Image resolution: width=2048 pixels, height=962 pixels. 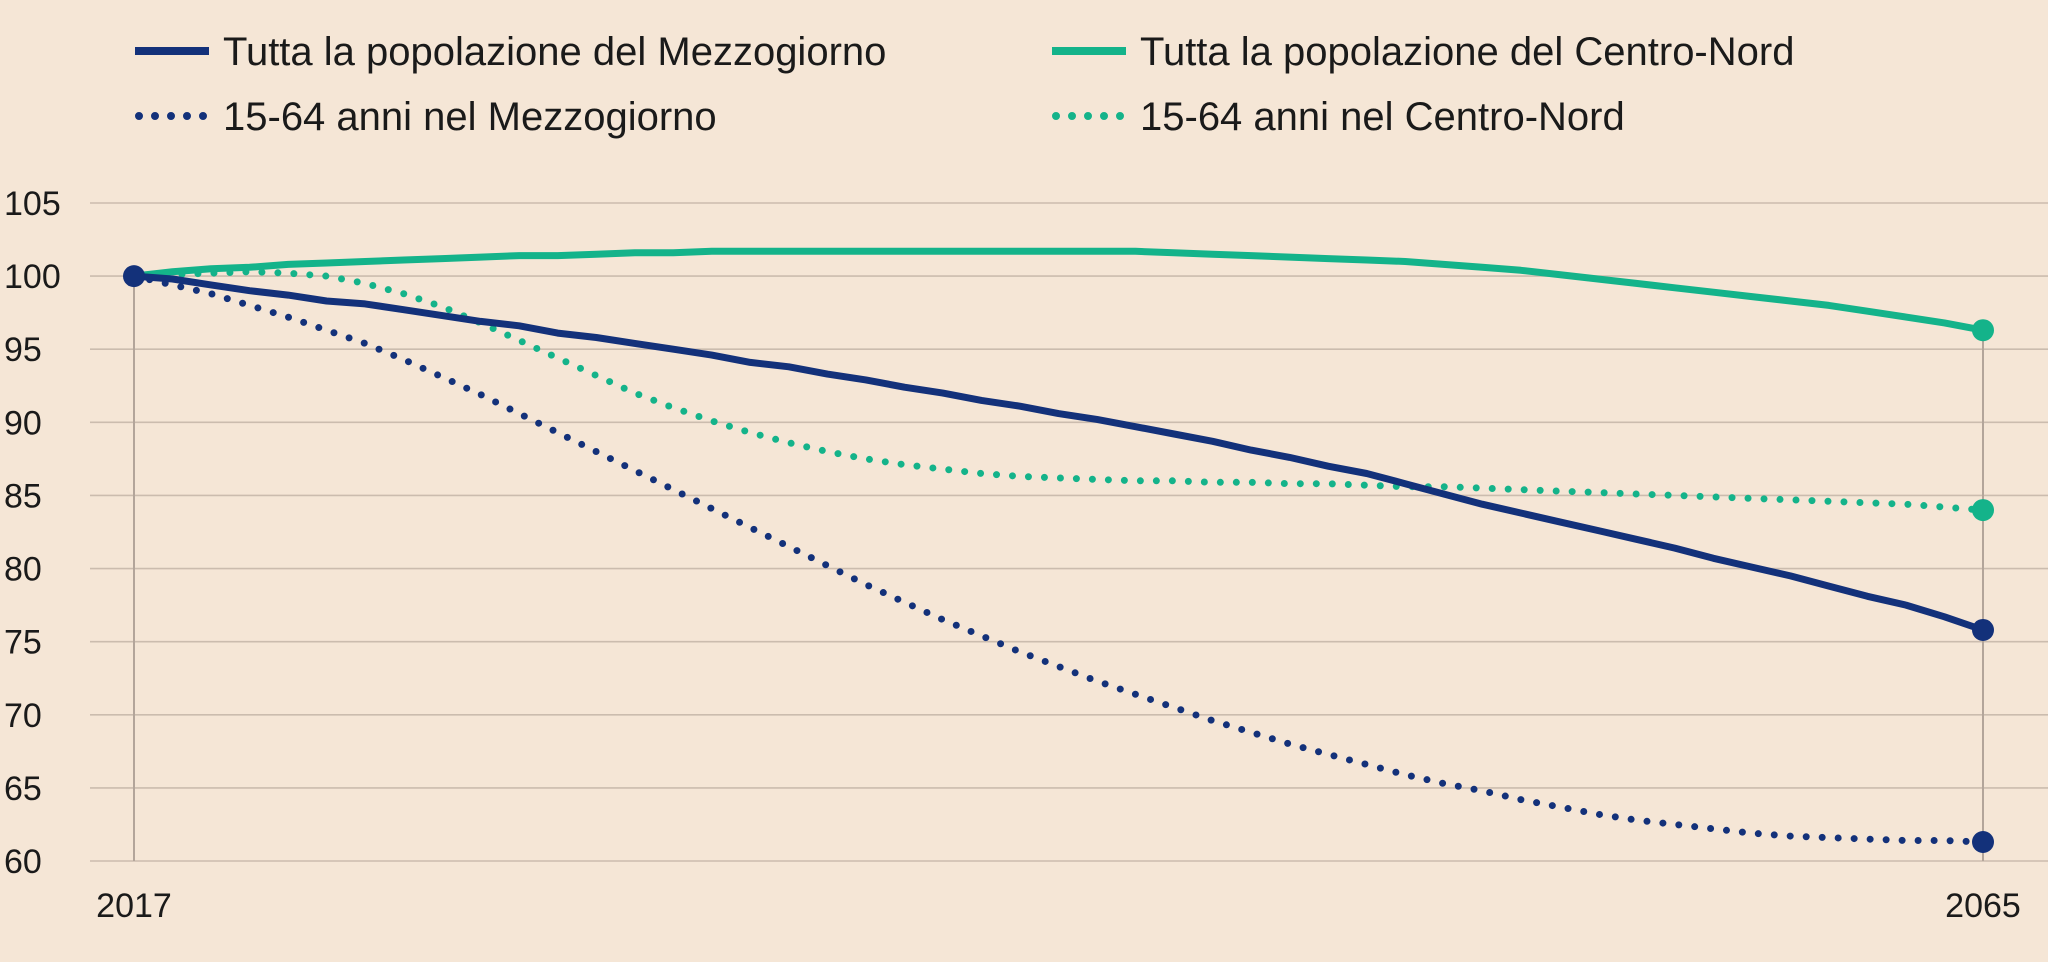 I want to click on legend-item-15-64-anni-nel-centro-nord: 15-64 anni nel Centro-Nord, so click(x=1338, y=117).